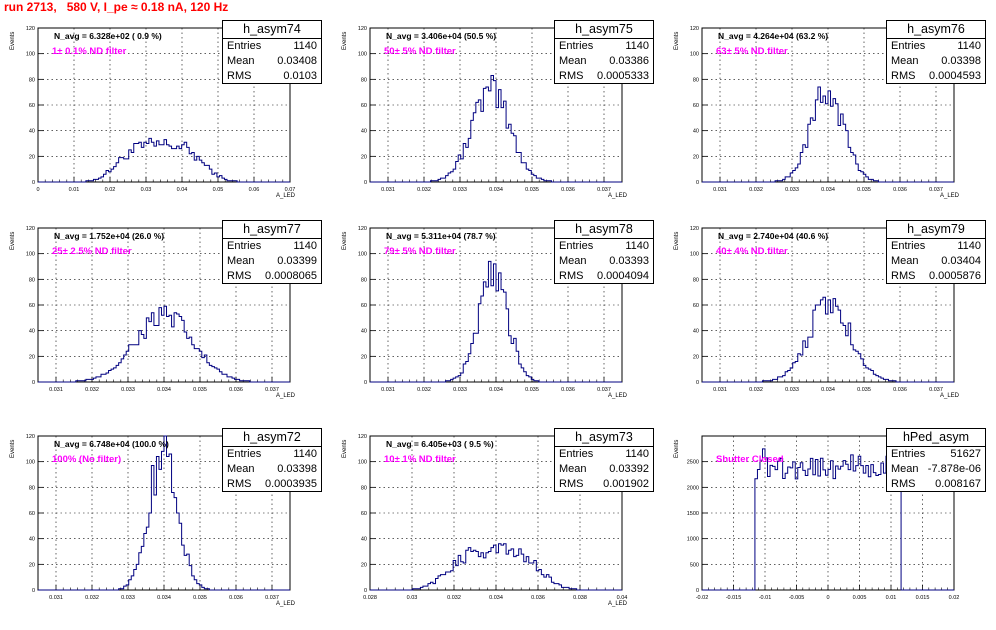  I want to click on n-avg-label: N_avg = 5.311e+04 (78.7 %), so click(441, 236).